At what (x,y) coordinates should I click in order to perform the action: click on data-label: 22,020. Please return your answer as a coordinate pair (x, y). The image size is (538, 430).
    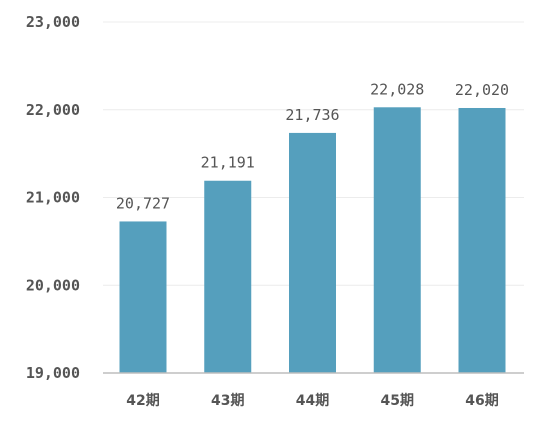
    Looking at the image, I should click on (482, 90).